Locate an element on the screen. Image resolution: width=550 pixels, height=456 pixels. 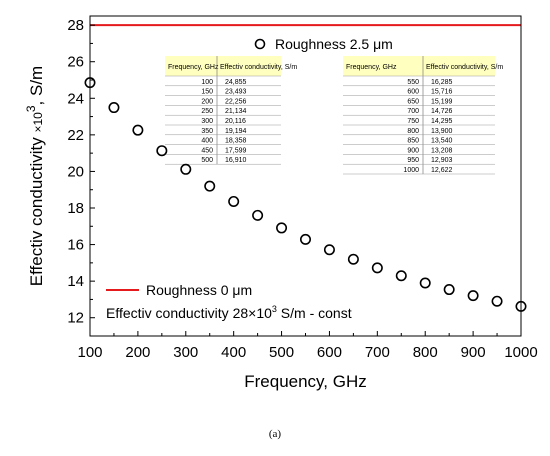
x-axis-title: Frequency, GHz is located at coordinates (305, 381).